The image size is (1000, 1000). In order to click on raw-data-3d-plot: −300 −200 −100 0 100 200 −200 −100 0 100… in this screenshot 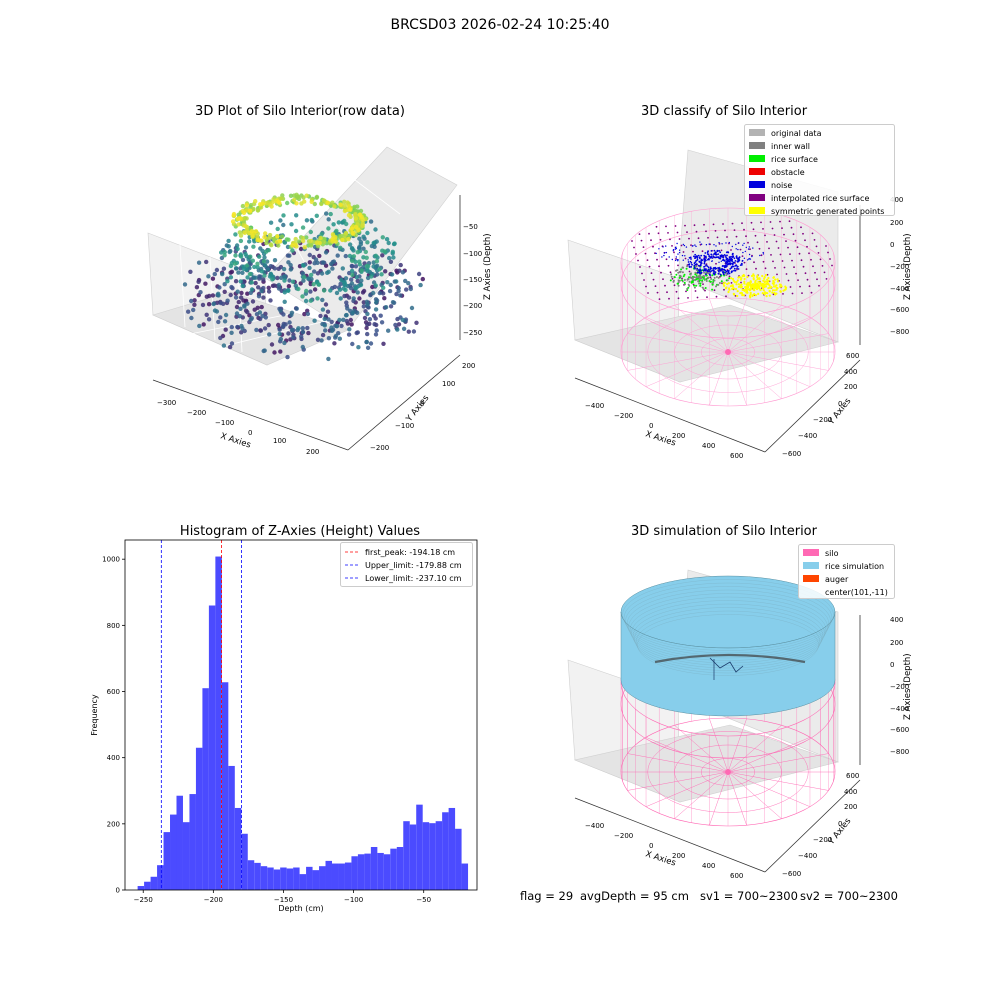, I will do `click(320, 301)`.